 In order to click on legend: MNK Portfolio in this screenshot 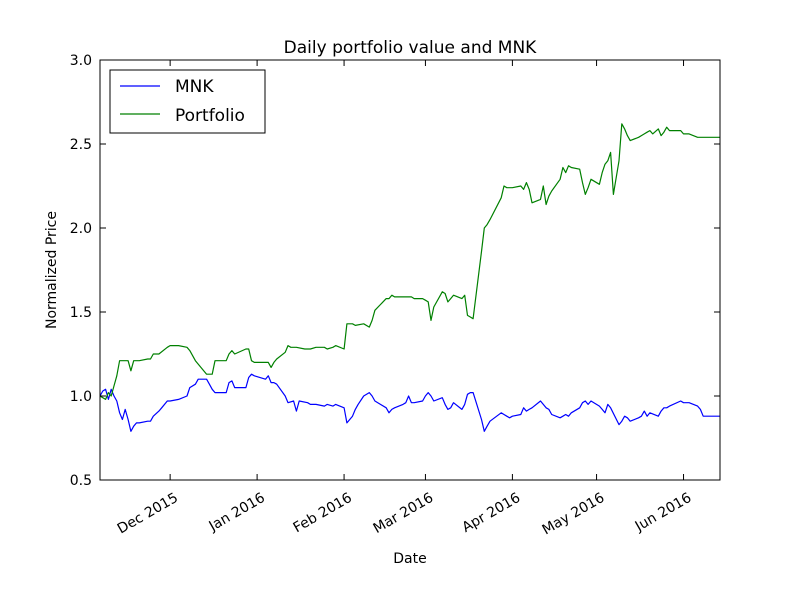, I will do `click(187, 101)`.